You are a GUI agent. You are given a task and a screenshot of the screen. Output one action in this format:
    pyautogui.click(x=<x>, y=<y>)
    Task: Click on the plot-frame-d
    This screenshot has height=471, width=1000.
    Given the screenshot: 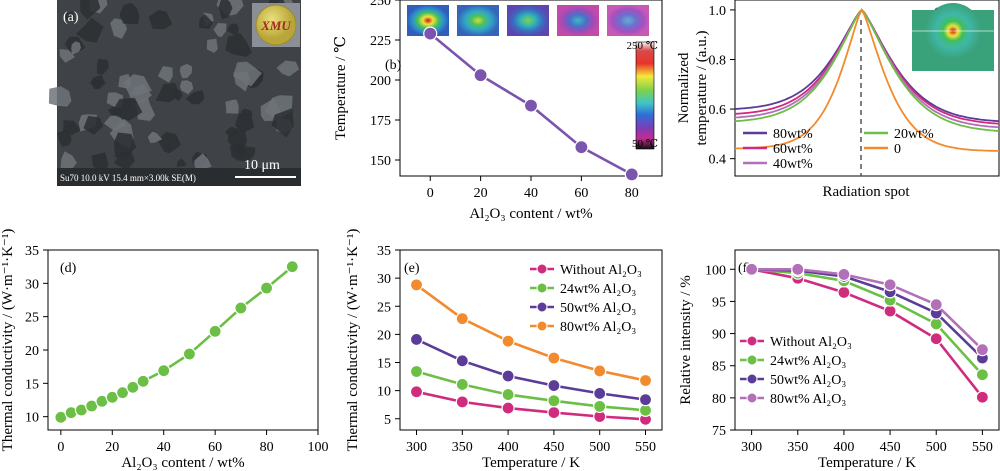 What is the action you would take?
    pyautogui.click(x=183, y=340)
    